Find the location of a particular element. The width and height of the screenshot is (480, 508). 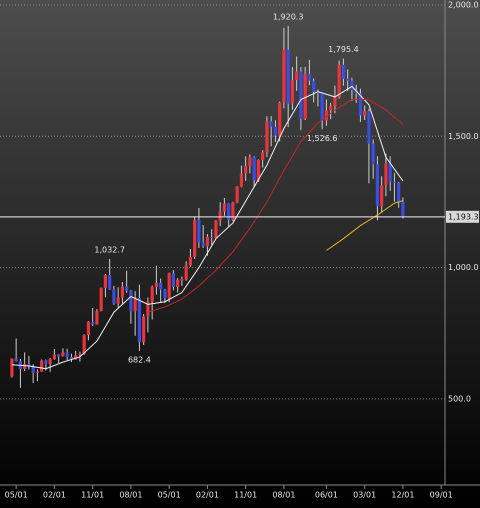

x-tick-label: 09/01 is located at coordinates (441, 495).